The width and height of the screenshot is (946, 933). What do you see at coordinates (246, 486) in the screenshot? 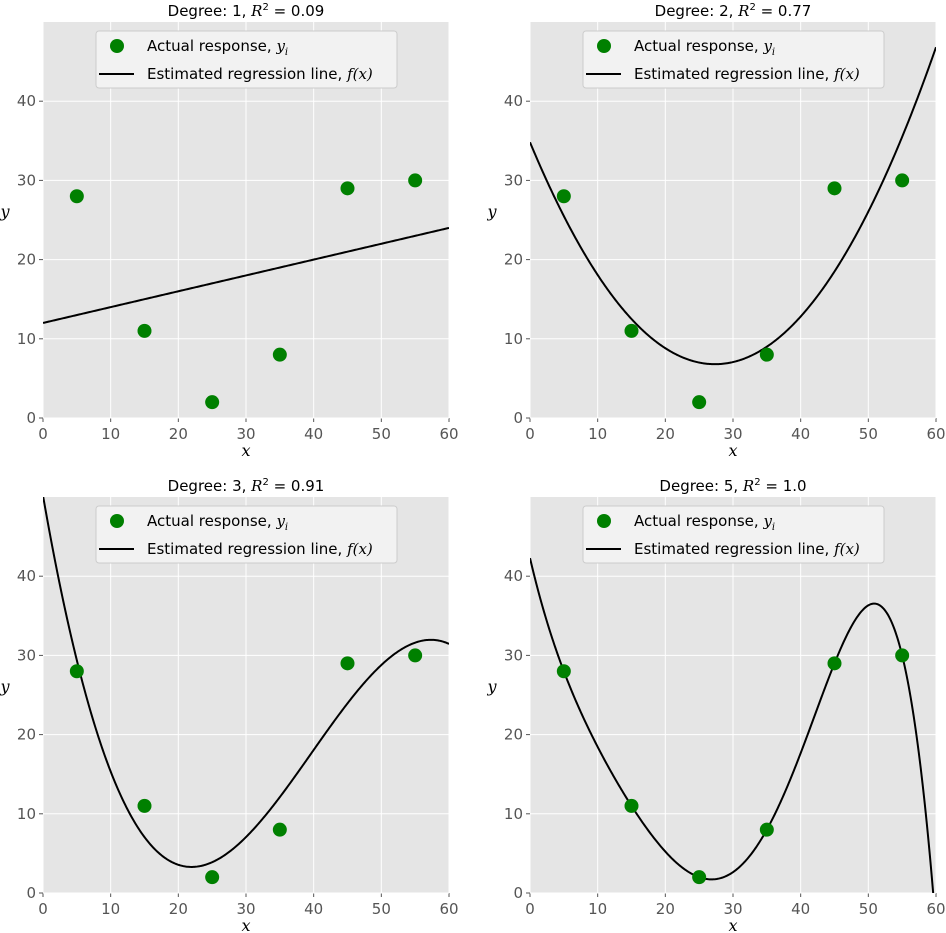
I see `subplot-title: Degree: 3, R2 = 0.91` at bounding box center [246, 486].